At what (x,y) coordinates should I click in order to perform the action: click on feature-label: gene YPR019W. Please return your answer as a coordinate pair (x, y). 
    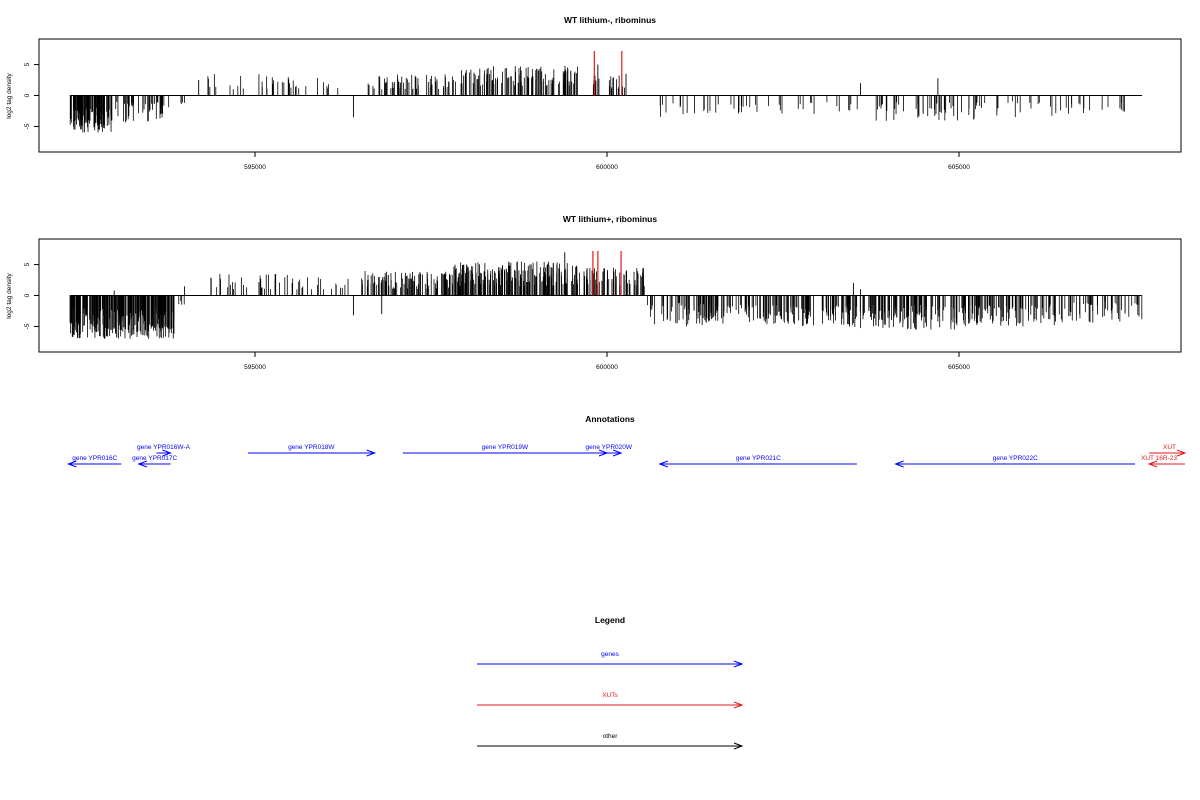
    Looking at the image, I should click on (505, 447).